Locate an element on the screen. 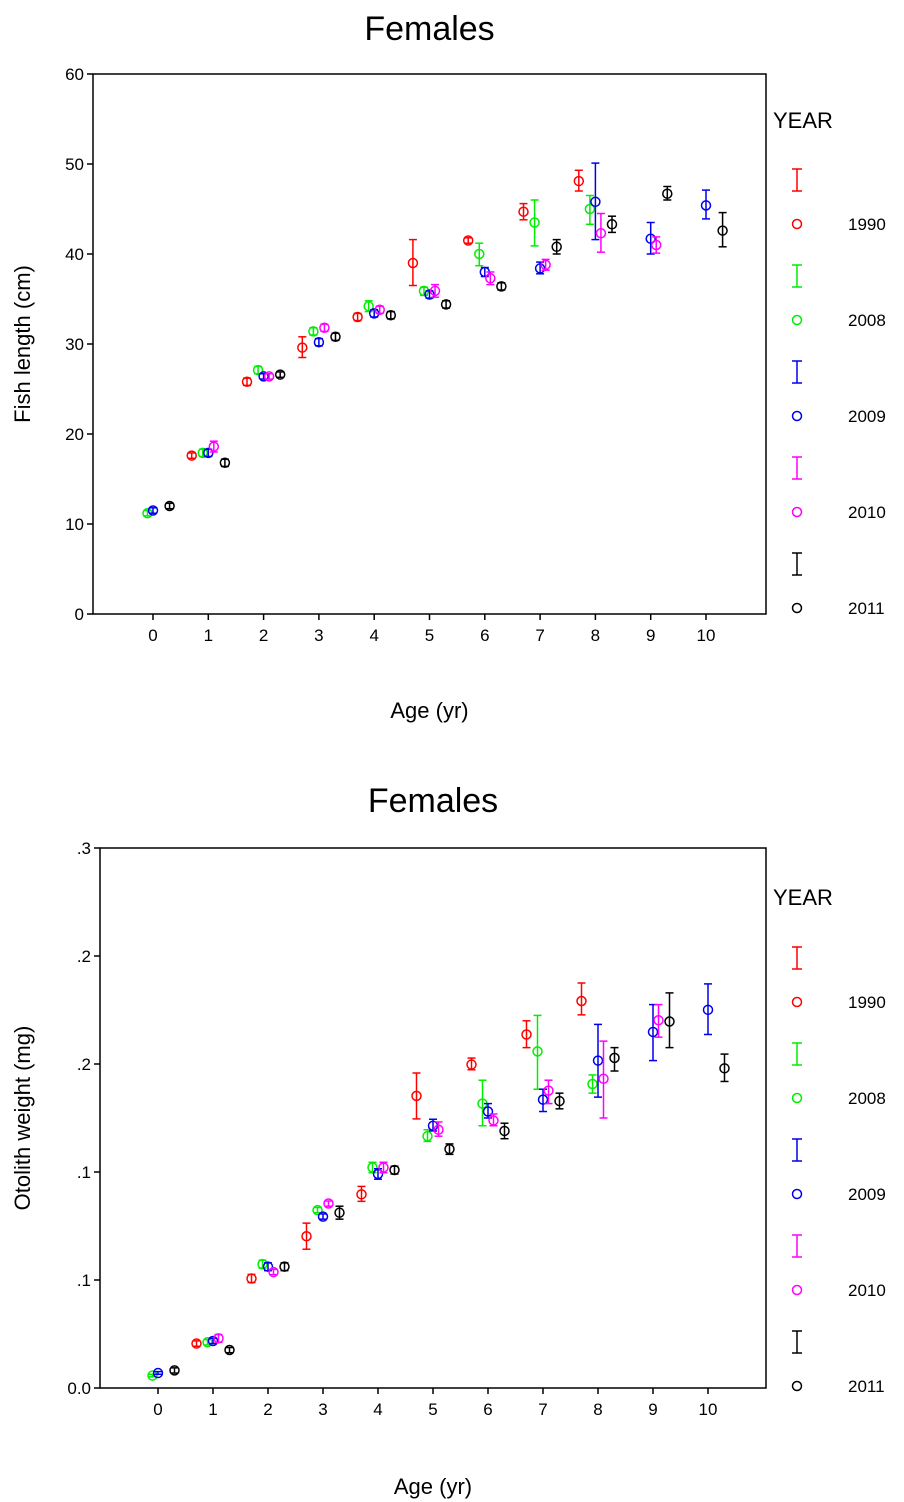 This screenshot has width=904, height=1502. x-tick-label: 6 is located at coordinates (484, 635).